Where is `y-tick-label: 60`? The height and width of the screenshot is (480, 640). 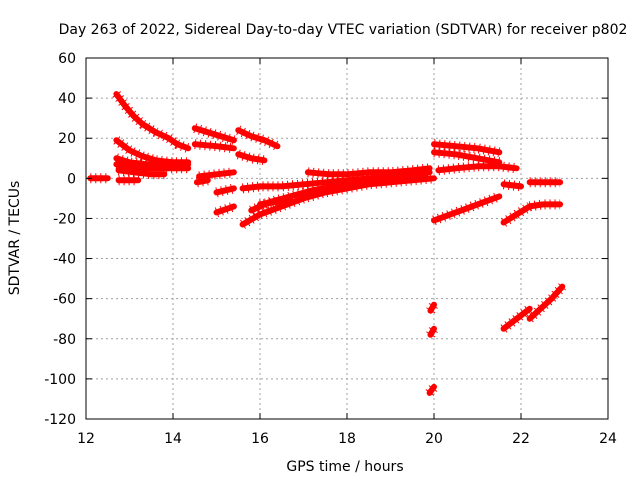 y-tick-label: 60 is located at coordinates (67, 59).